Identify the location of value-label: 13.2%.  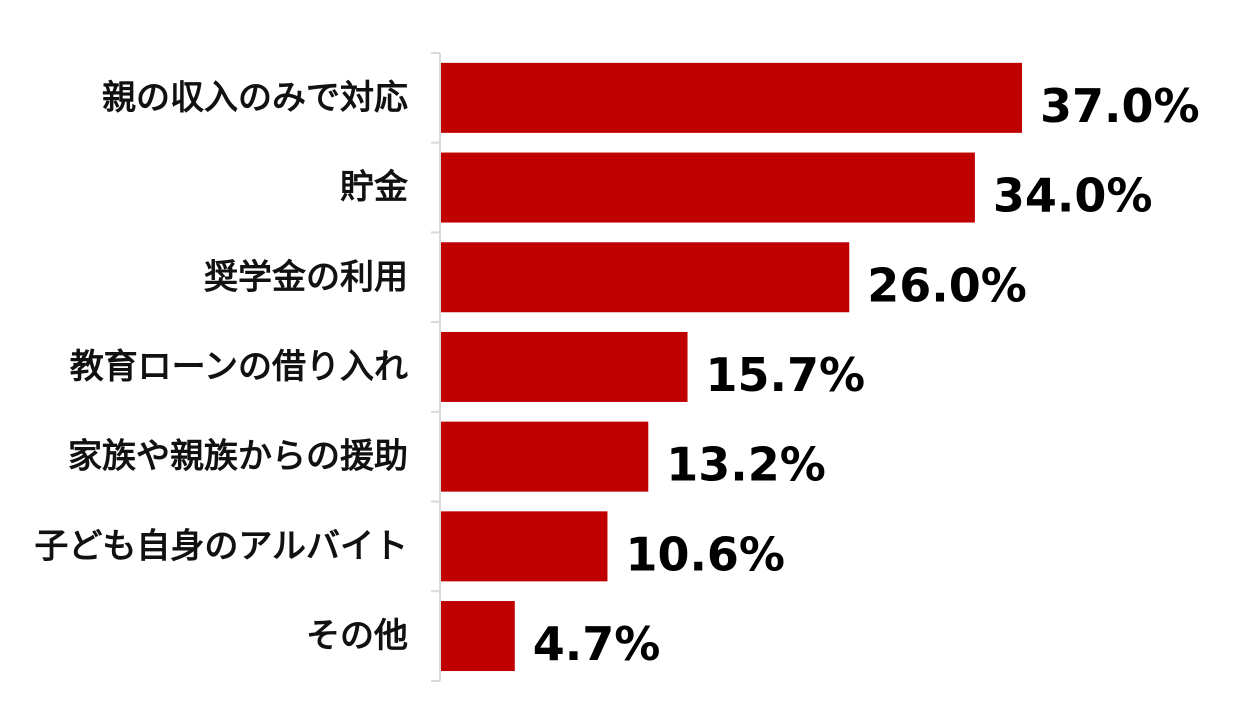
(746, 465).